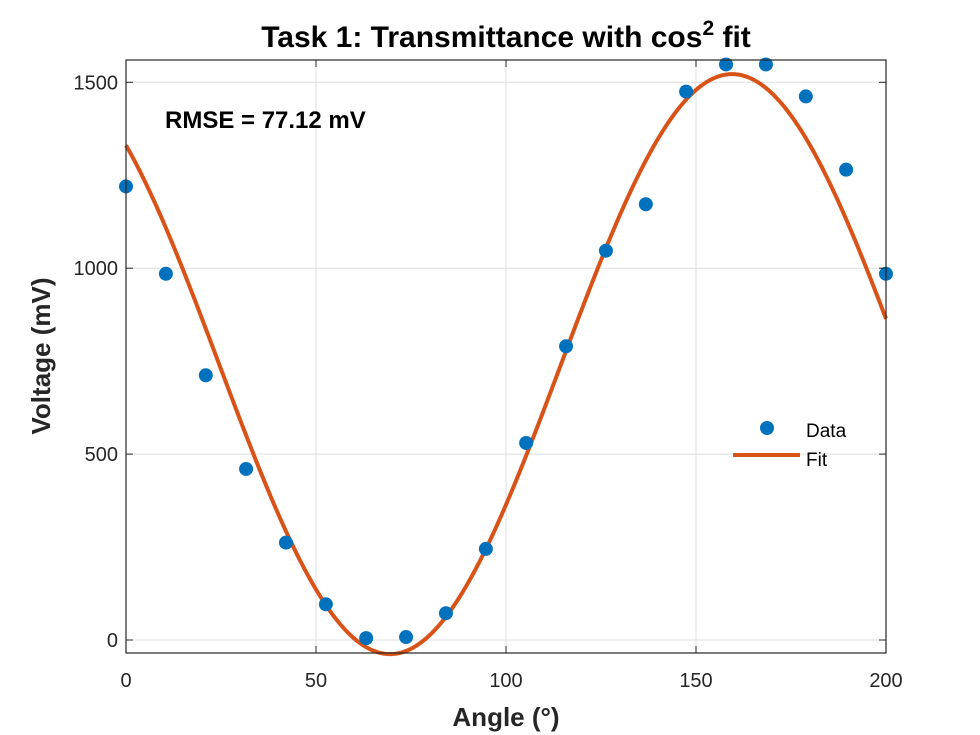  What do you see at coordinates (96, 362) in the screenshot?
I see `y-tick-labels: 0 500 1000 1500` at bounding box center [96, 362].